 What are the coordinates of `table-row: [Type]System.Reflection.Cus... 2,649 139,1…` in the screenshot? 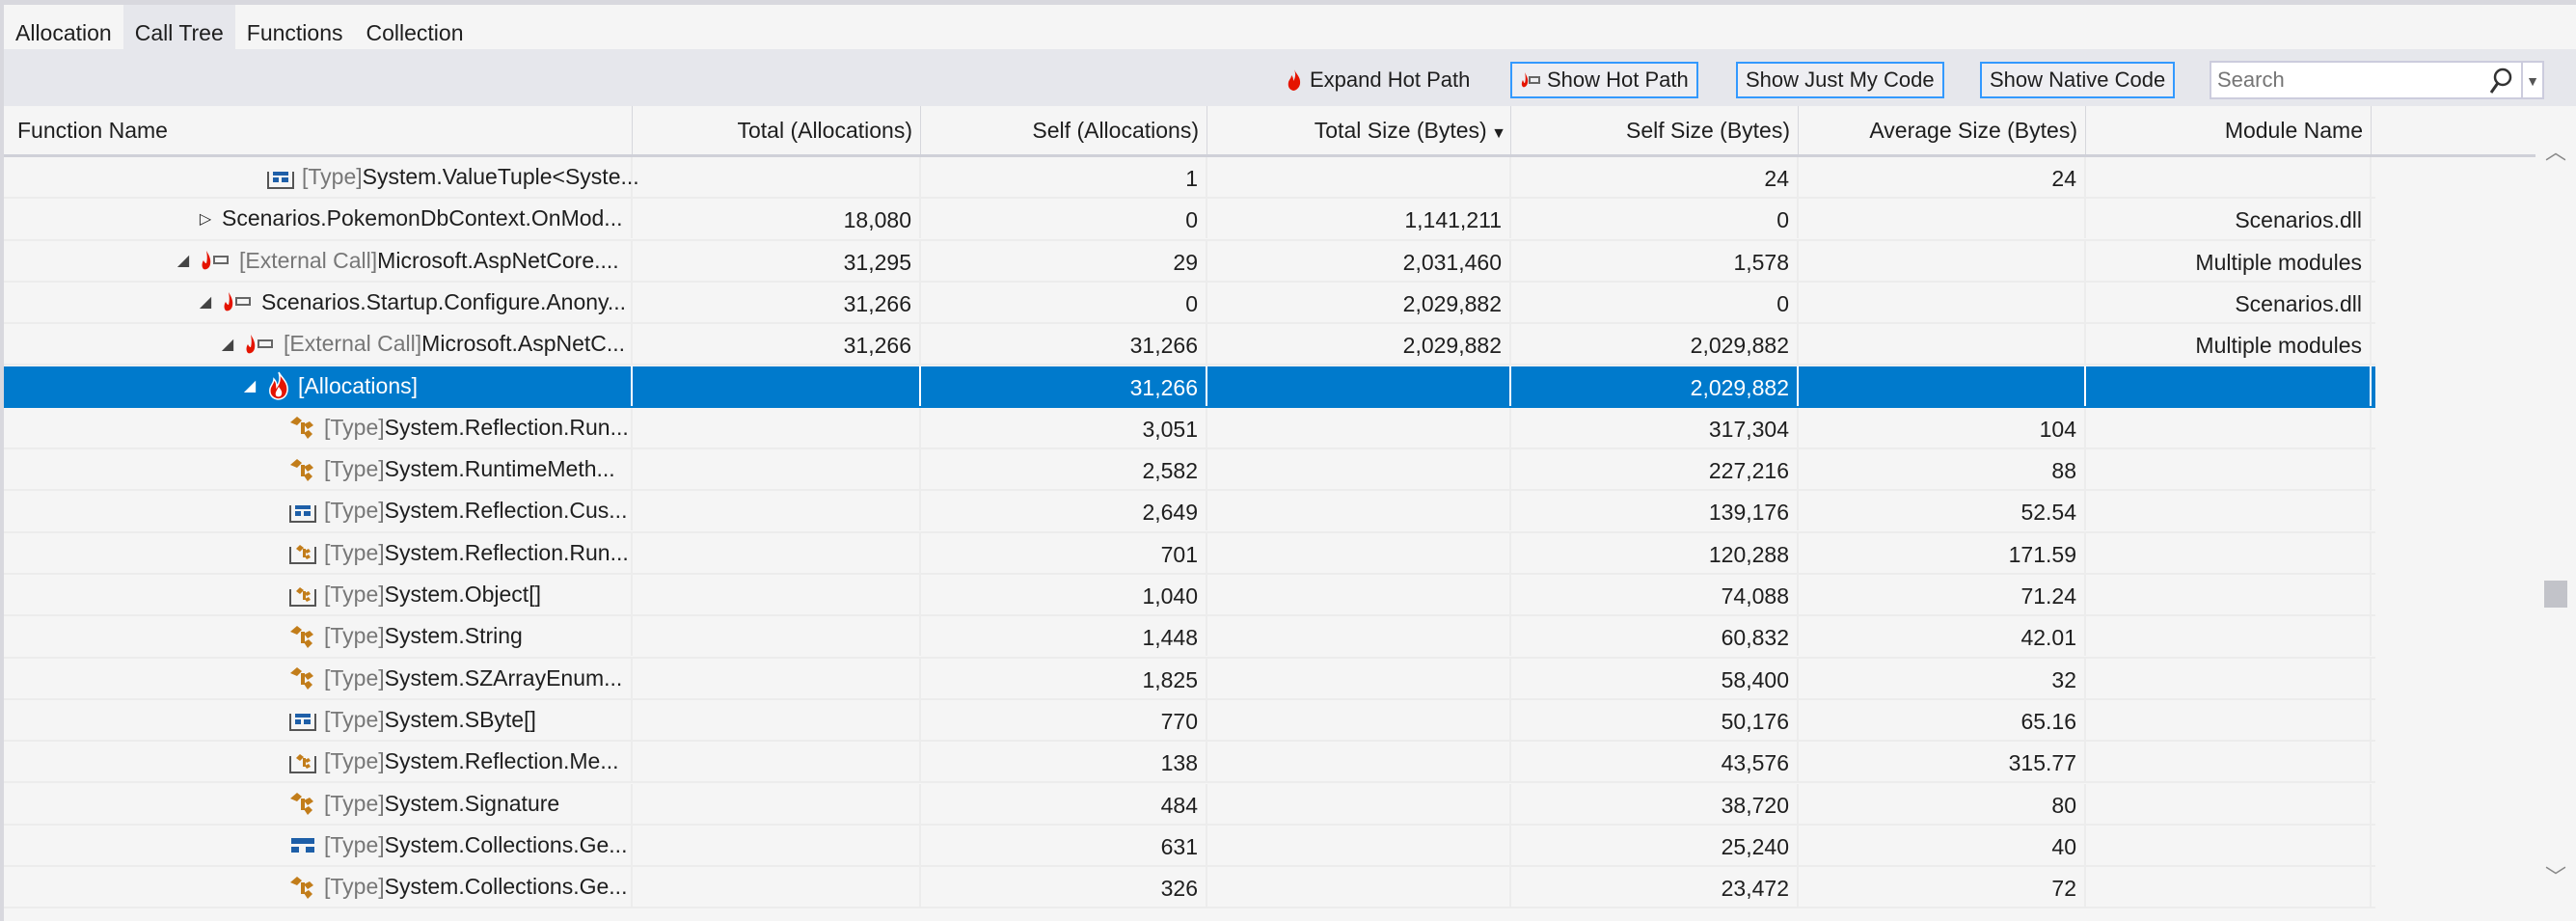 It's located at (1189, 512).